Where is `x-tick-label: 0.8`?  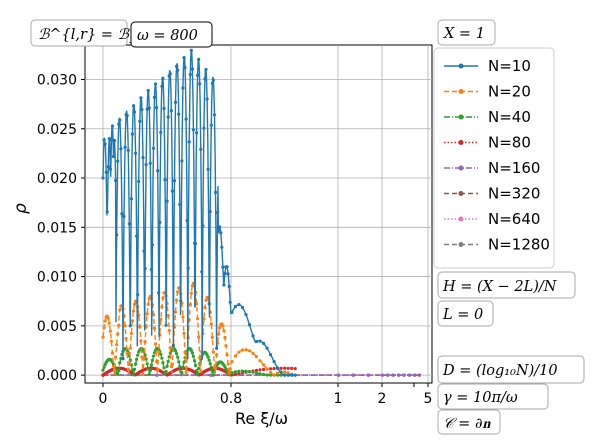
x-tick-label: 0.8 is located at coordinates (231, 399).